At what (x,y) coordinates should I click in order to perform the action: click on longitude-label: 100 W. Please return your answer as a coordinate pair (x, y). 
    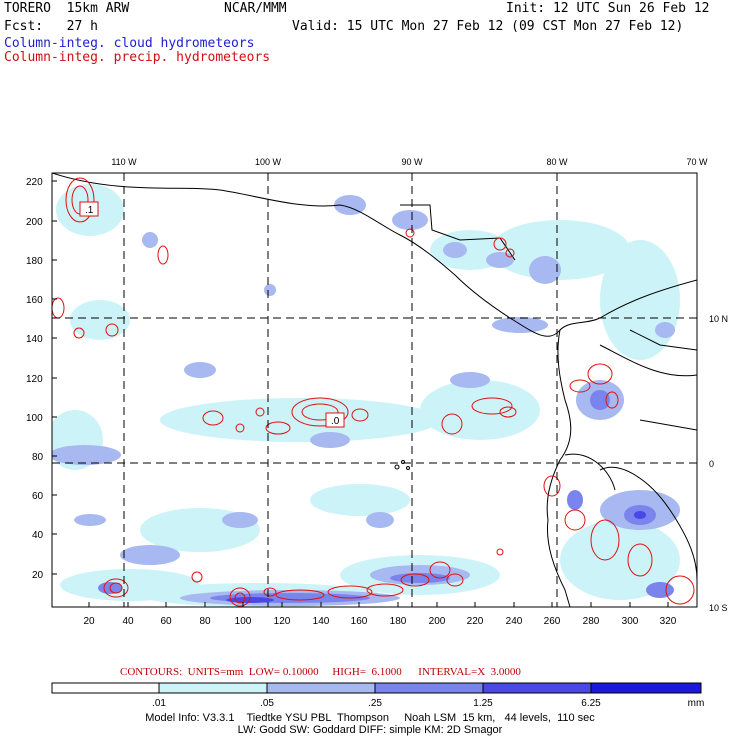
    Looking at the image, I should click on (268, 162).